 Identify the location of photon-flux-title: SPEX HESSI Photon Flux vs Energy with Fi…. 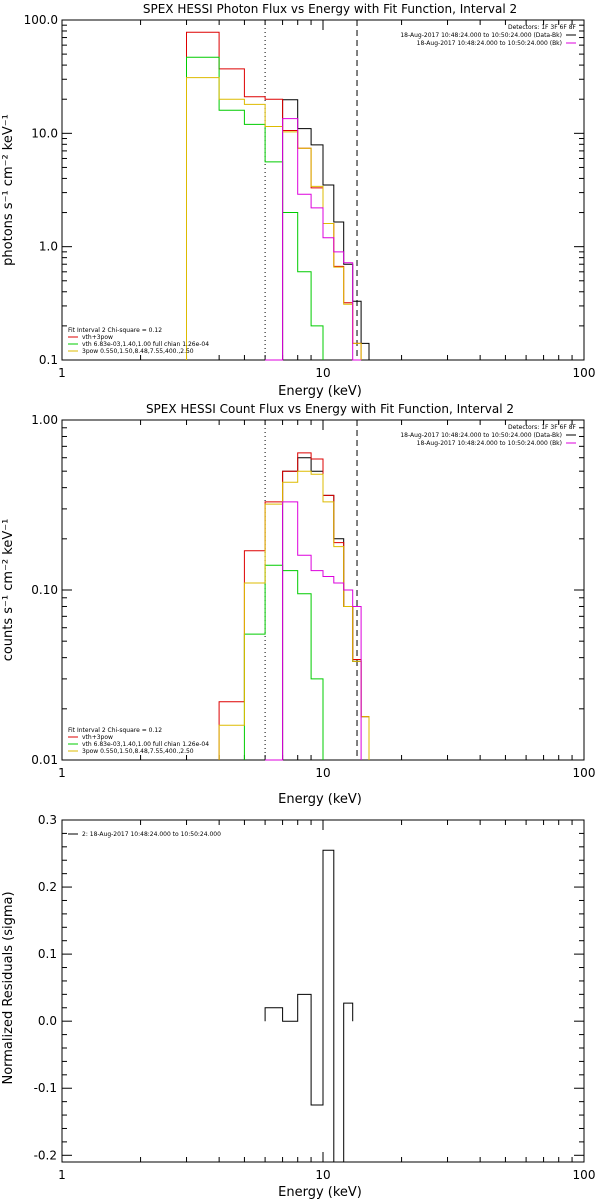
(330, 9).